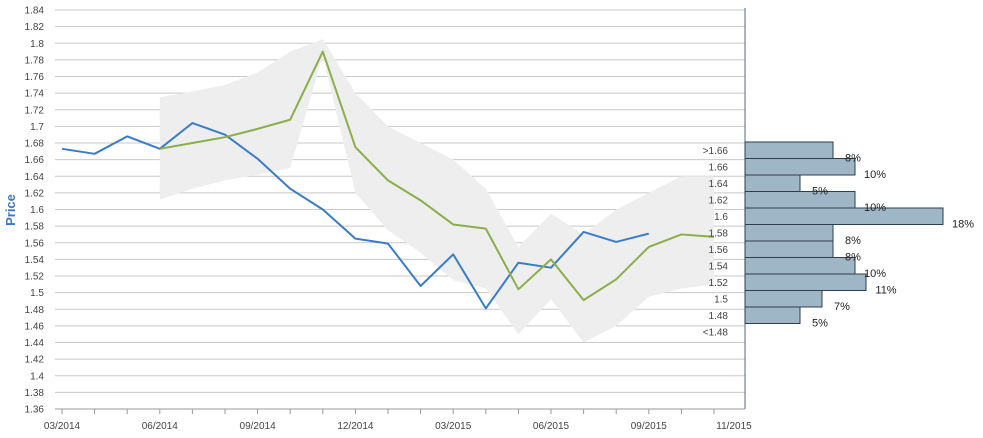 The width and height of the screenshot is (983, 438). What do you see at coordinates (35, 326) in the screenshot?
I see `y-tick-label: 1.46` at bounding box center [35, 326].